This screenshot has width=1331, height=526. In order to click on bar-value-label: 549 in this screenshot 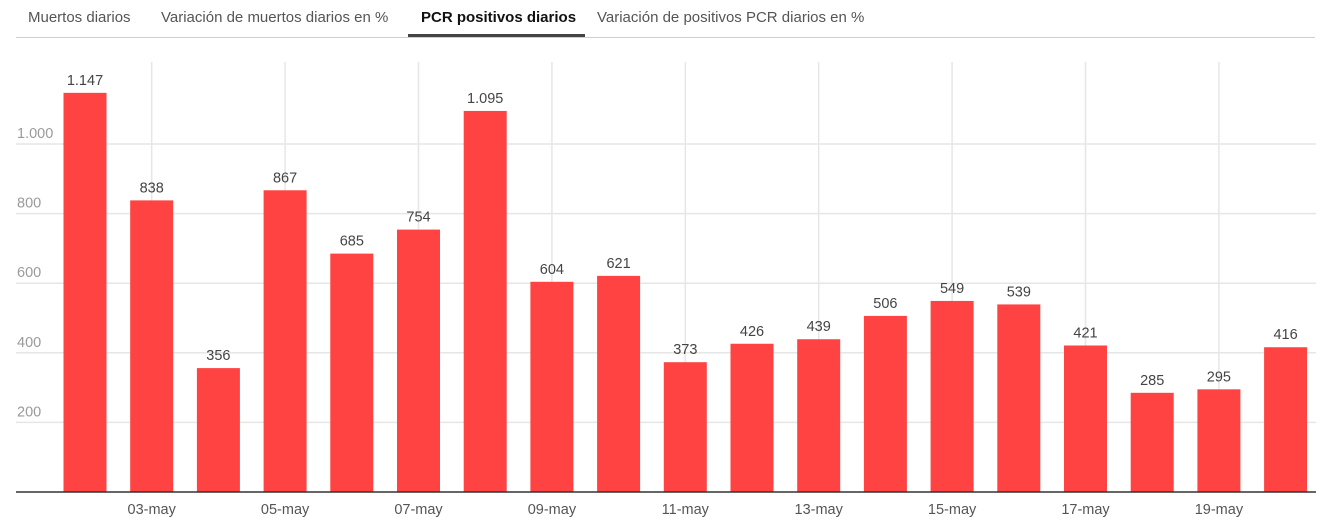, I will do `click(952, 289)`.